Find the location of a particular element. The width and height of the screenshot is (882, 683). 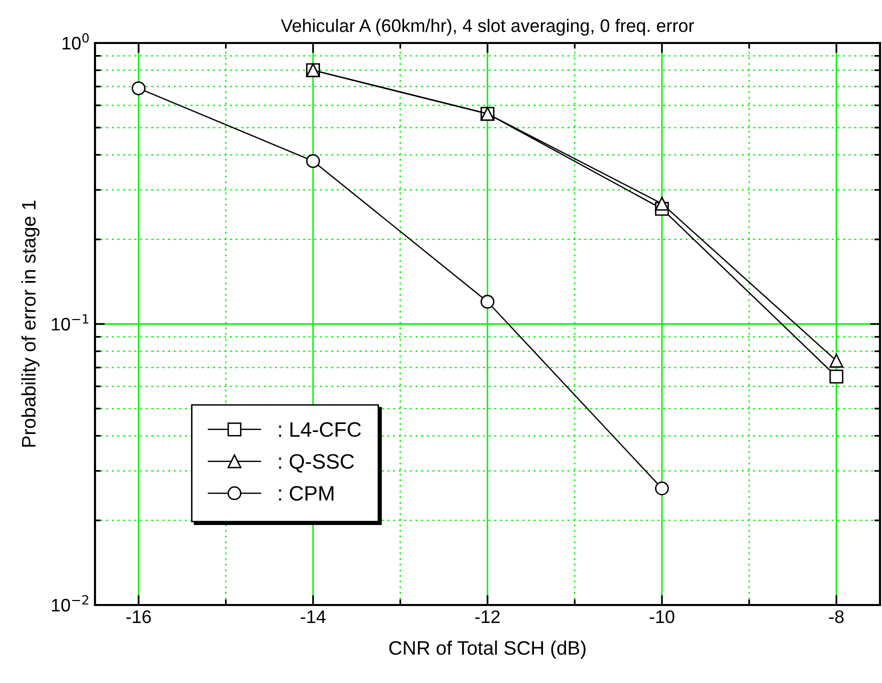

x-tick-label: -12 is located at coordinates (487, 616).